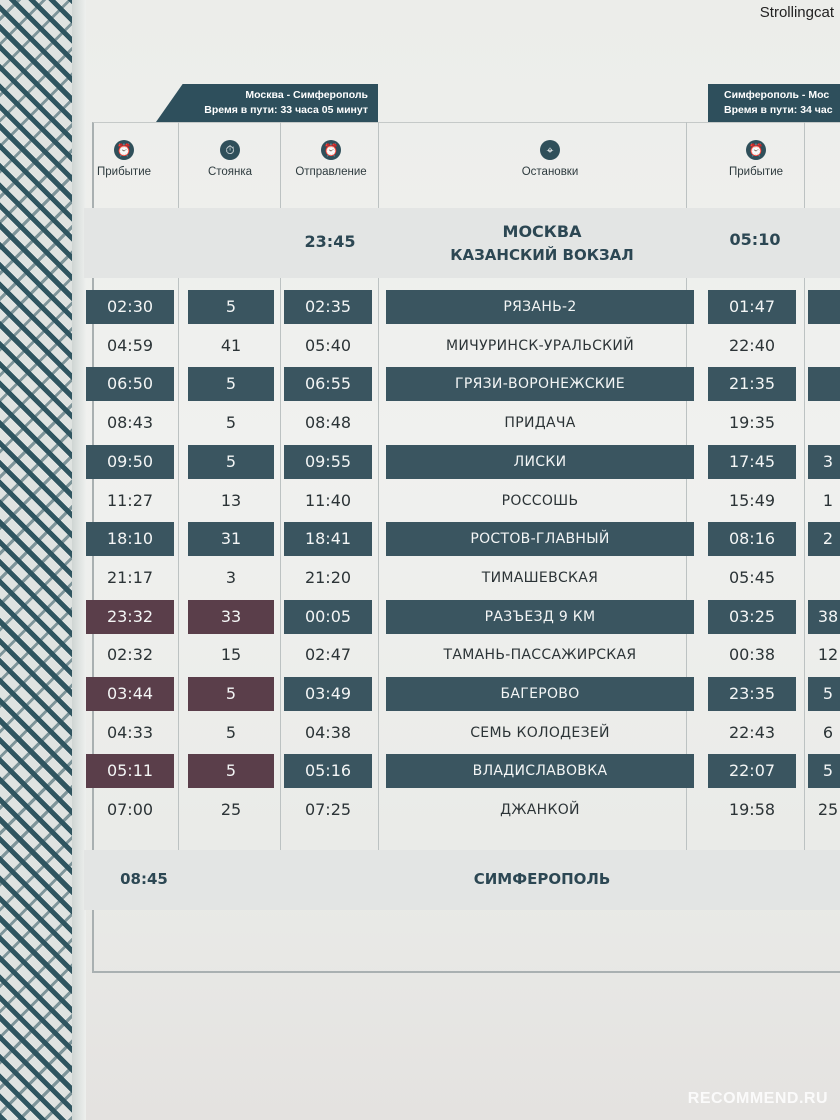  What do you see at coordinates (130, 771) in the screenshot?
I see `arrival-time: 05:11` at bounding box center [130, 771].